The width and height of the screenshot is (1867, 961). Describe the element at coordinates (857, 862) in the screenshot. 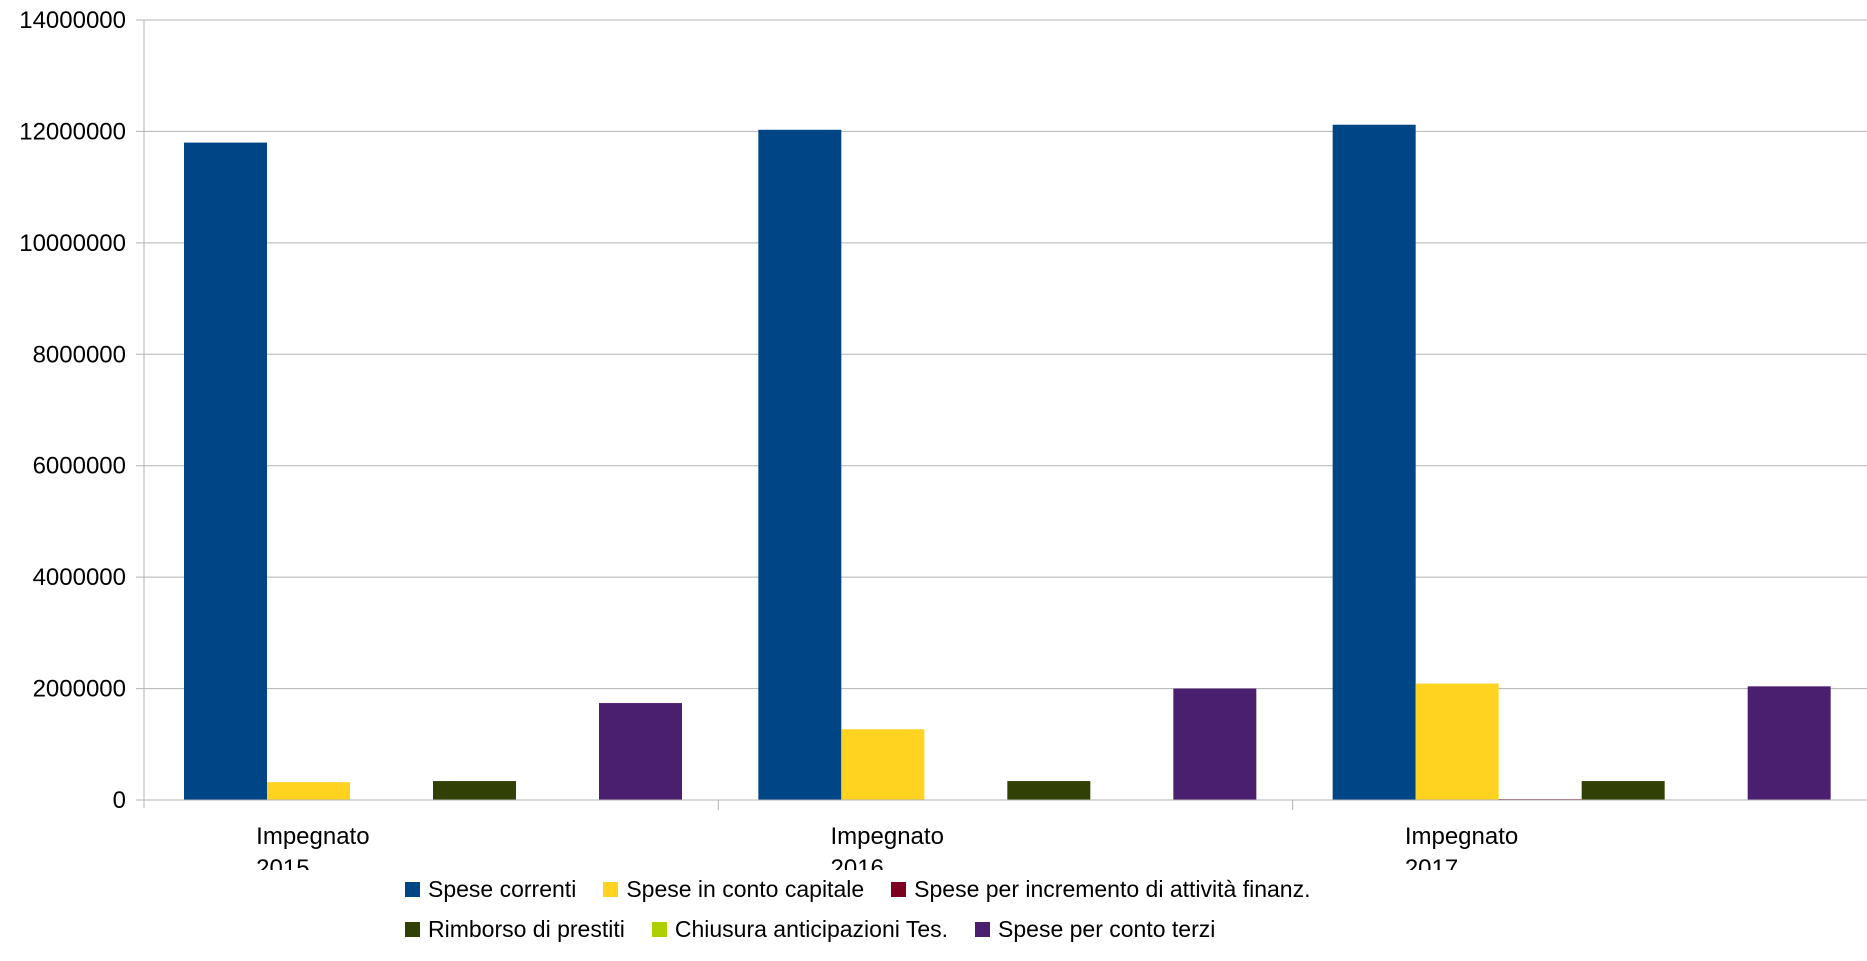

I see `x-tick-label-line2: 2016` at that location.